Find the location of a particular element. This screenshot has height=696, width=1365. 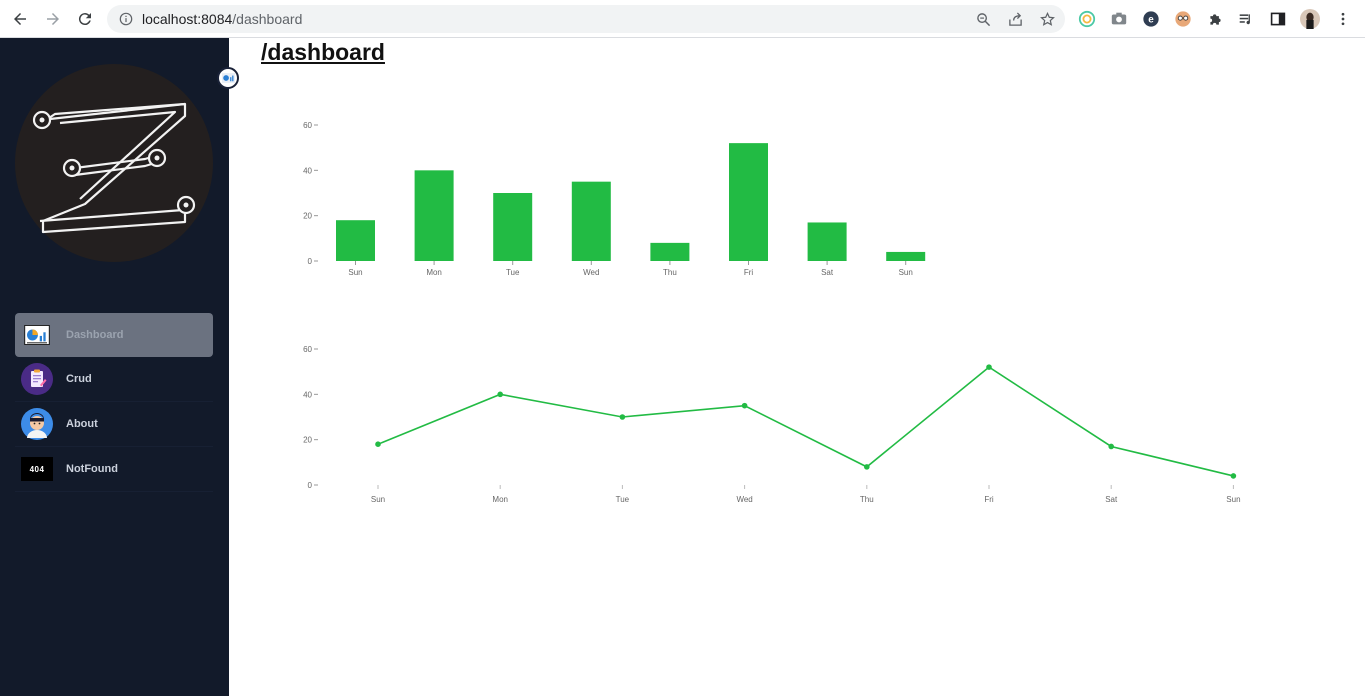

share-icon is located at coordinates (1015, 19).